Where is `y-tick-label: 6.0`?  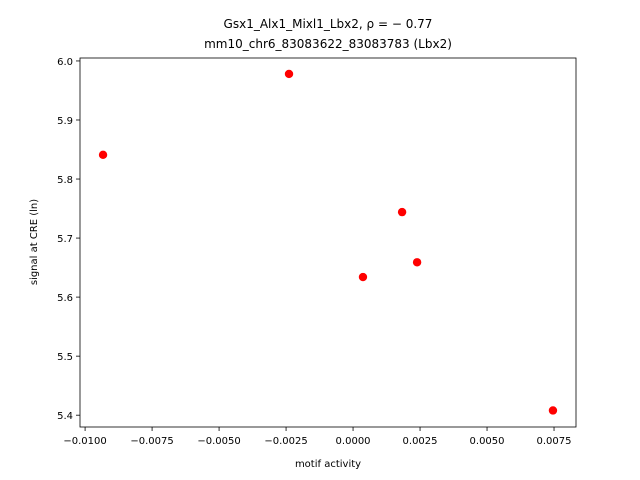 y-tick-label: 6.0 is located at coordinates (65, 62).